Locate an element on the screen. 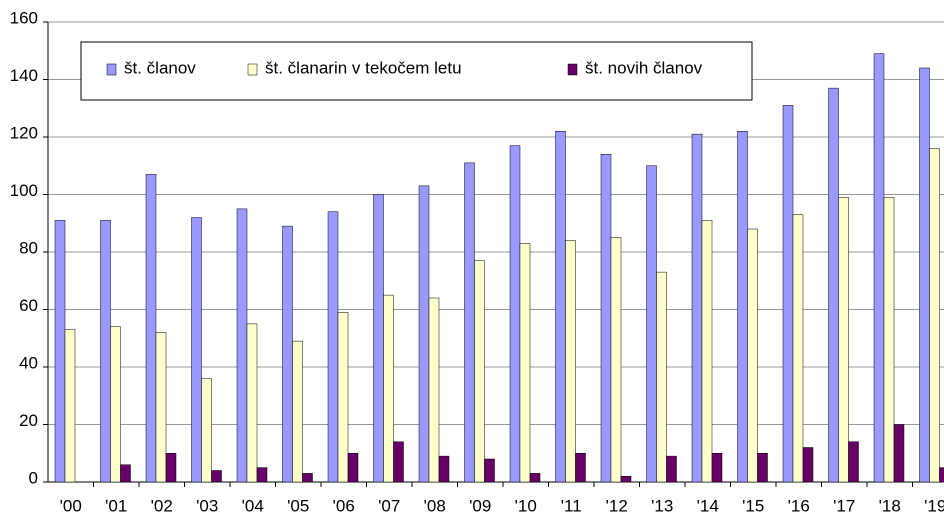  y-tick-label: 40 is located at coordinates (28, 362).